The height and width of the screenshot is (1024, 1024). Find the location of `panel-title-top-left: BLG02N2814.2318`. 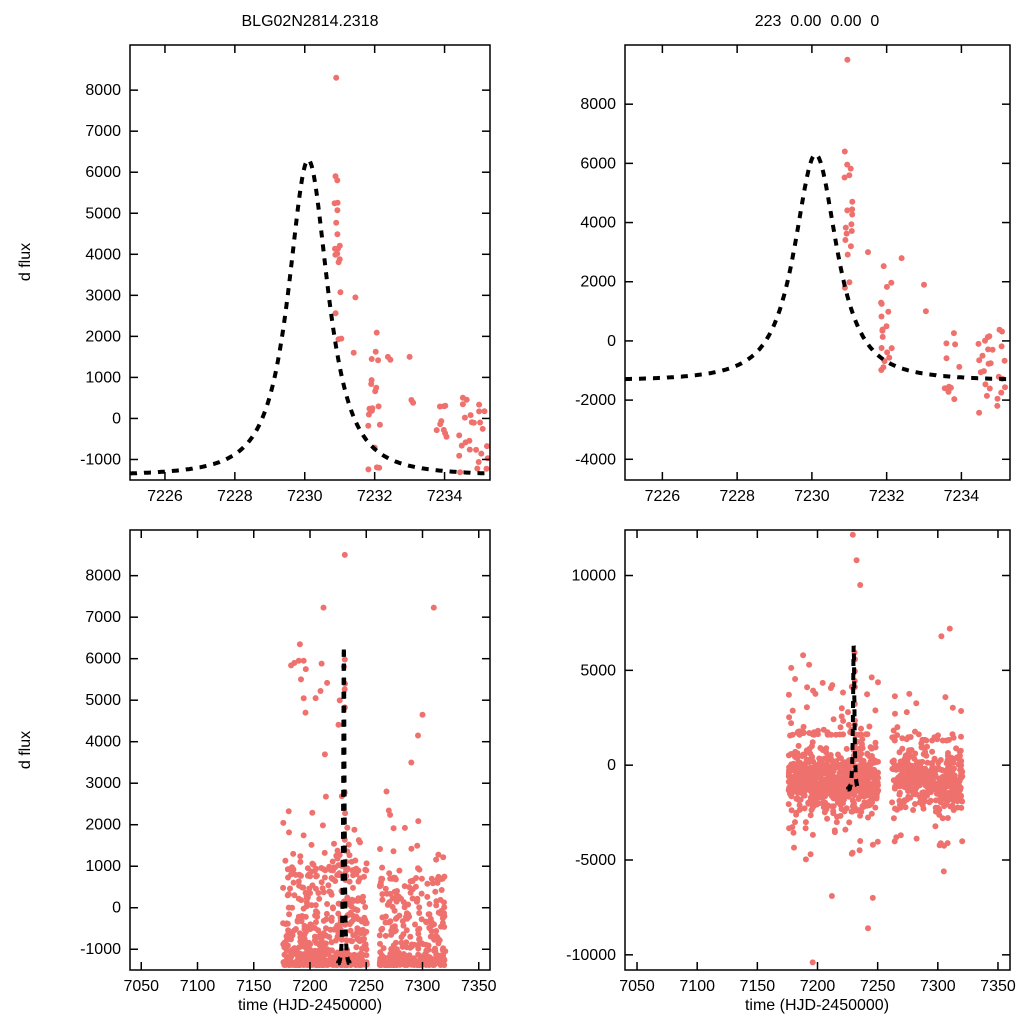

panel-title-top-left: BLG02N2814.2318 is located at coordinates (310, 21).